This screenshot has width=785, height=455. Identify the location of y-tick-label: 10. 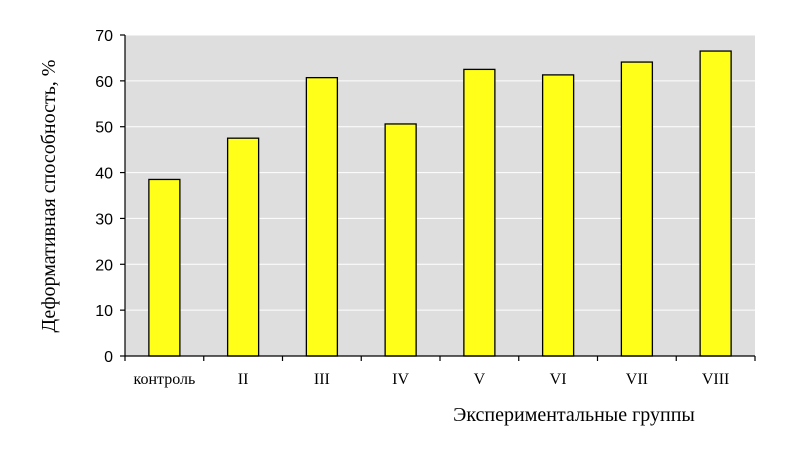
(104, 311).